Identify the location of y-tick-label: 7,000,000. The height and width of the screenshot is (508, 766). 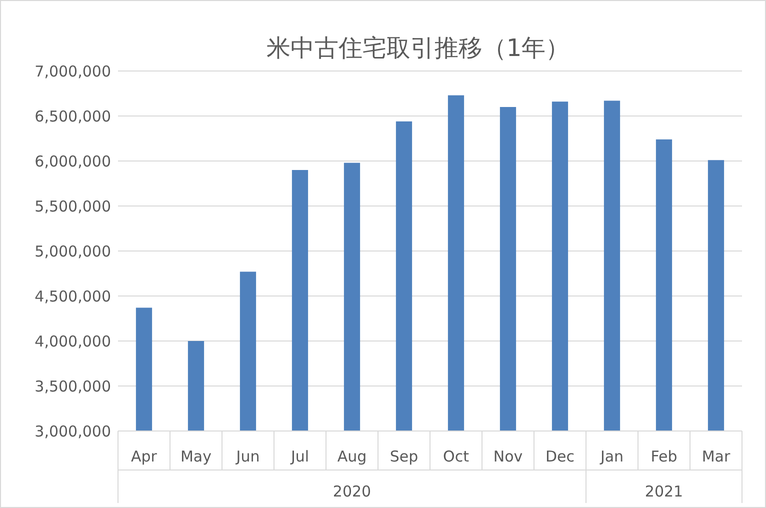
(72, 71).